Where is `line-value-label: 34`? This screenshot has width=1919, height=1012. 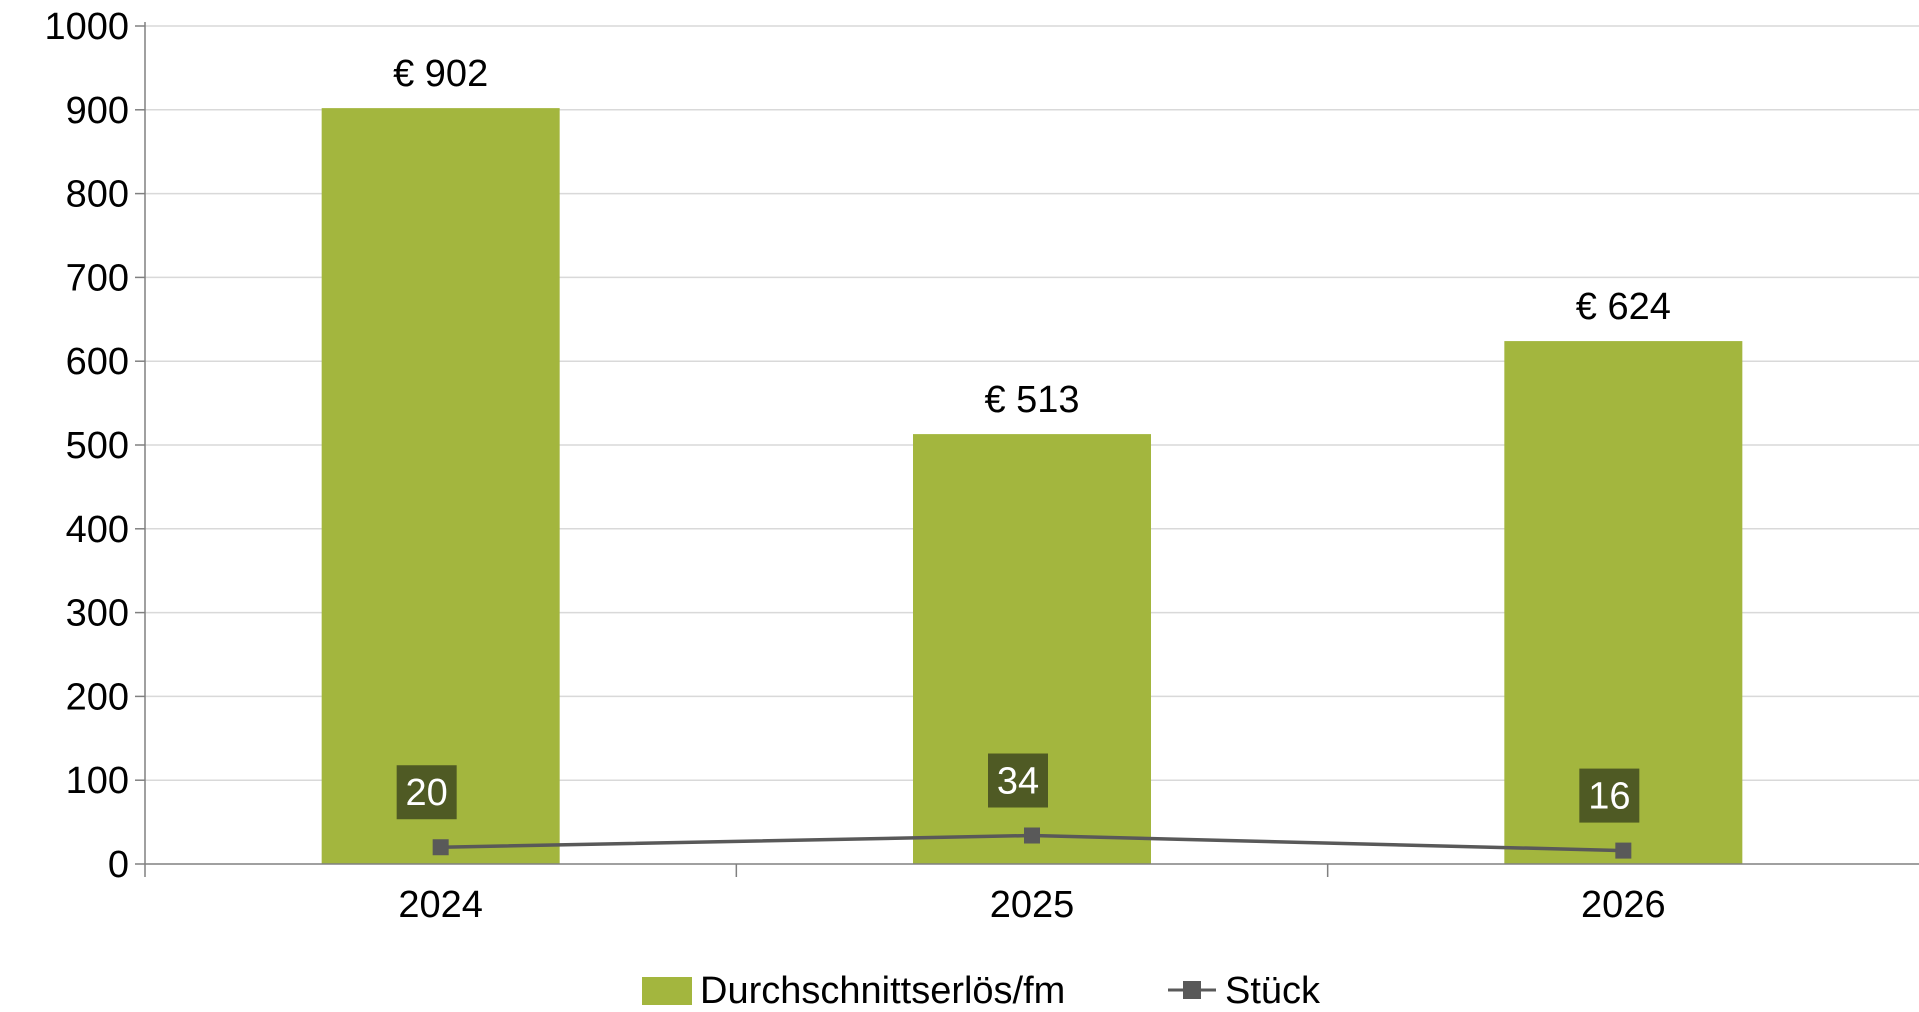 line-value-label: 34 is located at coordinates (1018, 782).